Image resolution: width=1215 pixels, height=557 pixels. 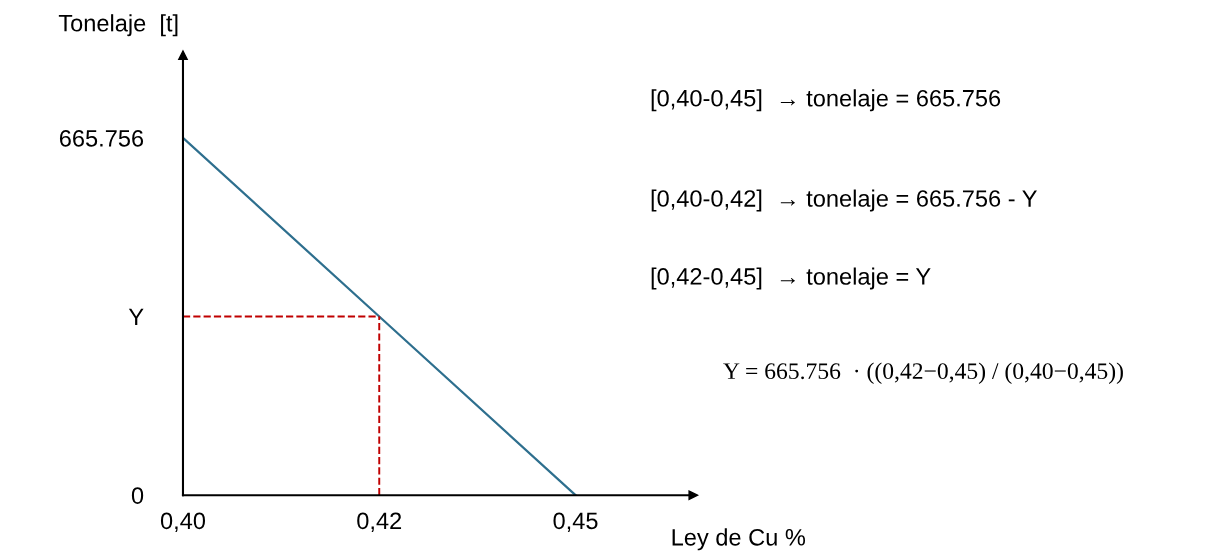 I want to click on annotation: [0,40-0,45] → tonelaje = 665.756, so click(x=826, y=100).